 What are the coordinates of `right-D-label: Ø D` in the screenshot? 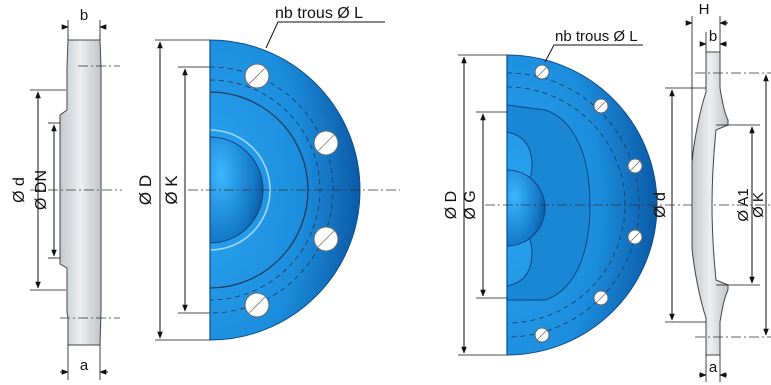 It's located at (451, 205).